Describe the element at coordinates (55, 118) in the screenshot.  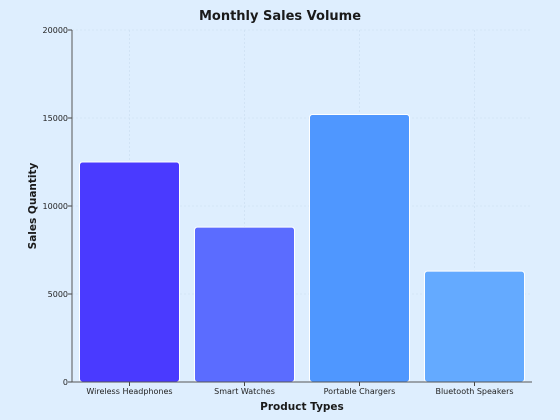
I see `y-tick-label: 15000` at that location.